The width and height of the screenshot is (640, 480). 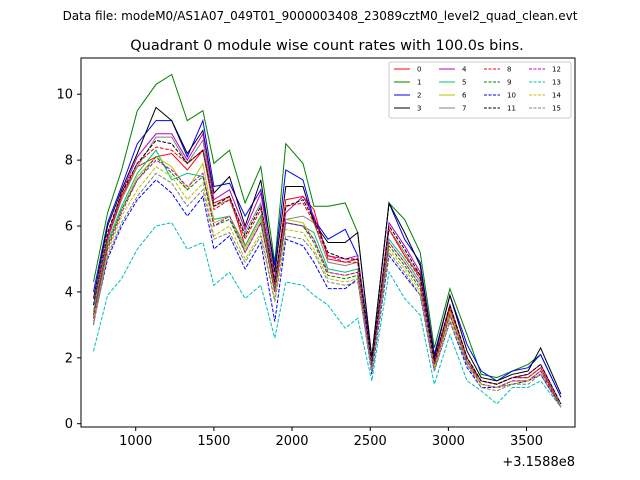 I want to click on y-axis: 0 2 4 6 8 10, so click(x=68, y=260).